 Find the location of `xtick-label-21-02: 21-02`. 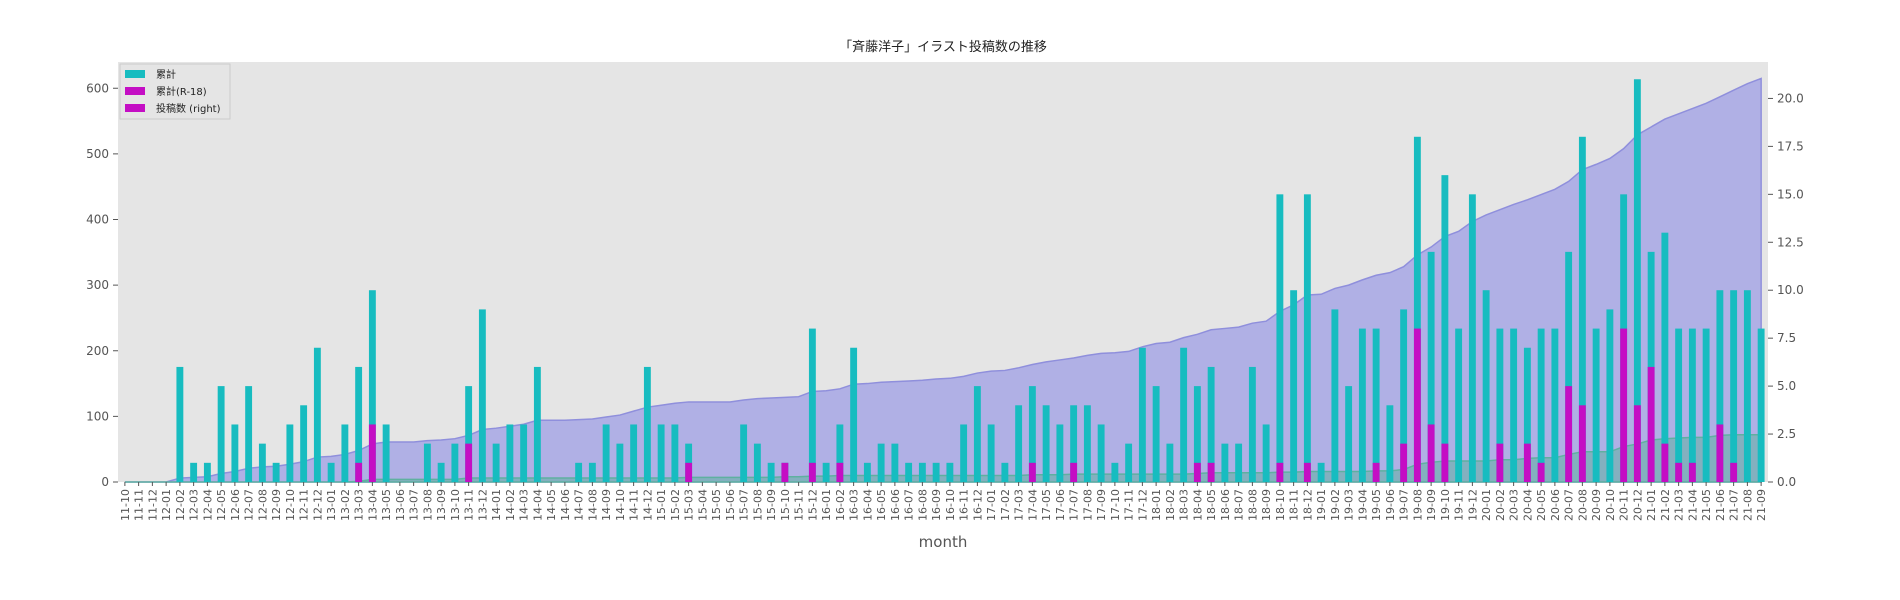

xtick-label-21-02: 21-02 is located at coordinates (1665, 505).